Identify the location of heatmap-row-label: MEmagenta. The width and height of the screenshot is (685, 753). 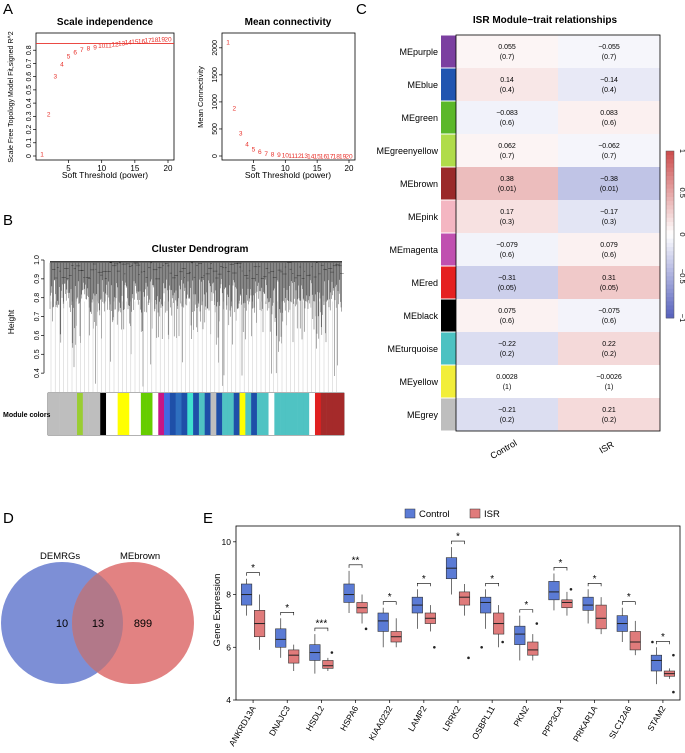
(413, 250).